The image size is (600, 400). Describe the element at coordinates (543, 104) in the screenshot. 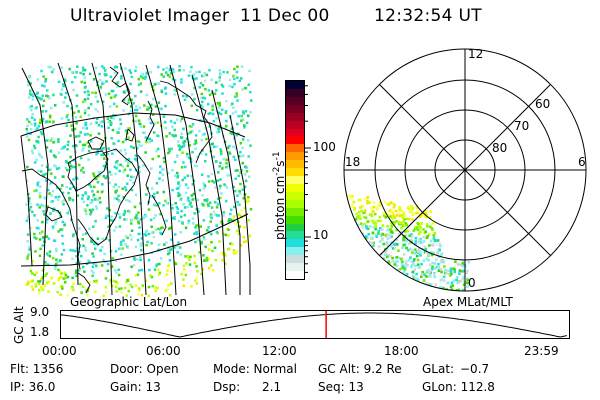

I see `mlat-label-60: 60` at that location.